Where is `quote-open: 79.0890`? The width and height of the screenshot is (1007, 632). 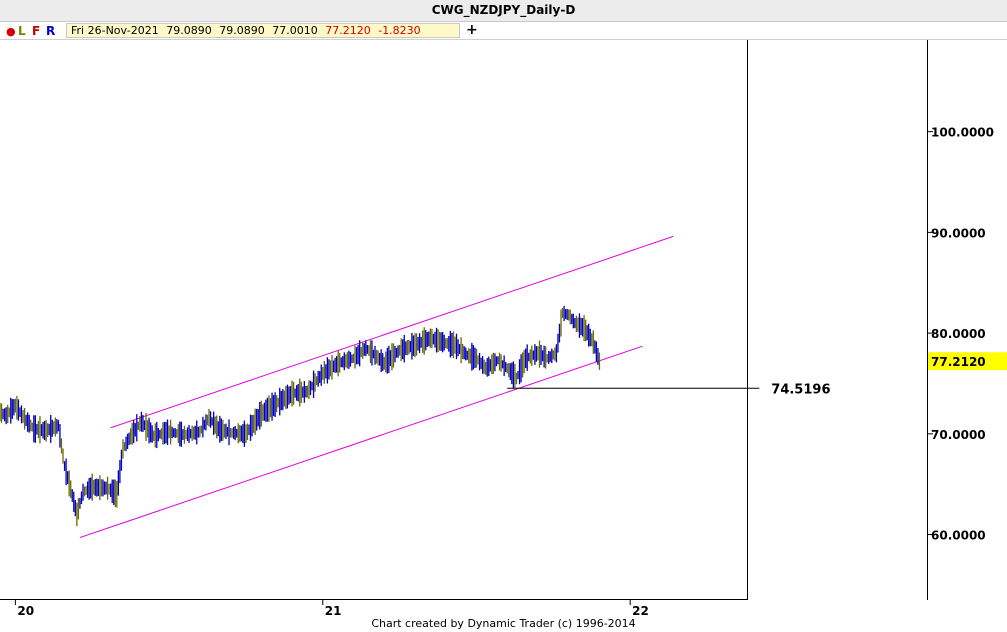
quote-open: 79.0890 is located at coordinates (189, 30).